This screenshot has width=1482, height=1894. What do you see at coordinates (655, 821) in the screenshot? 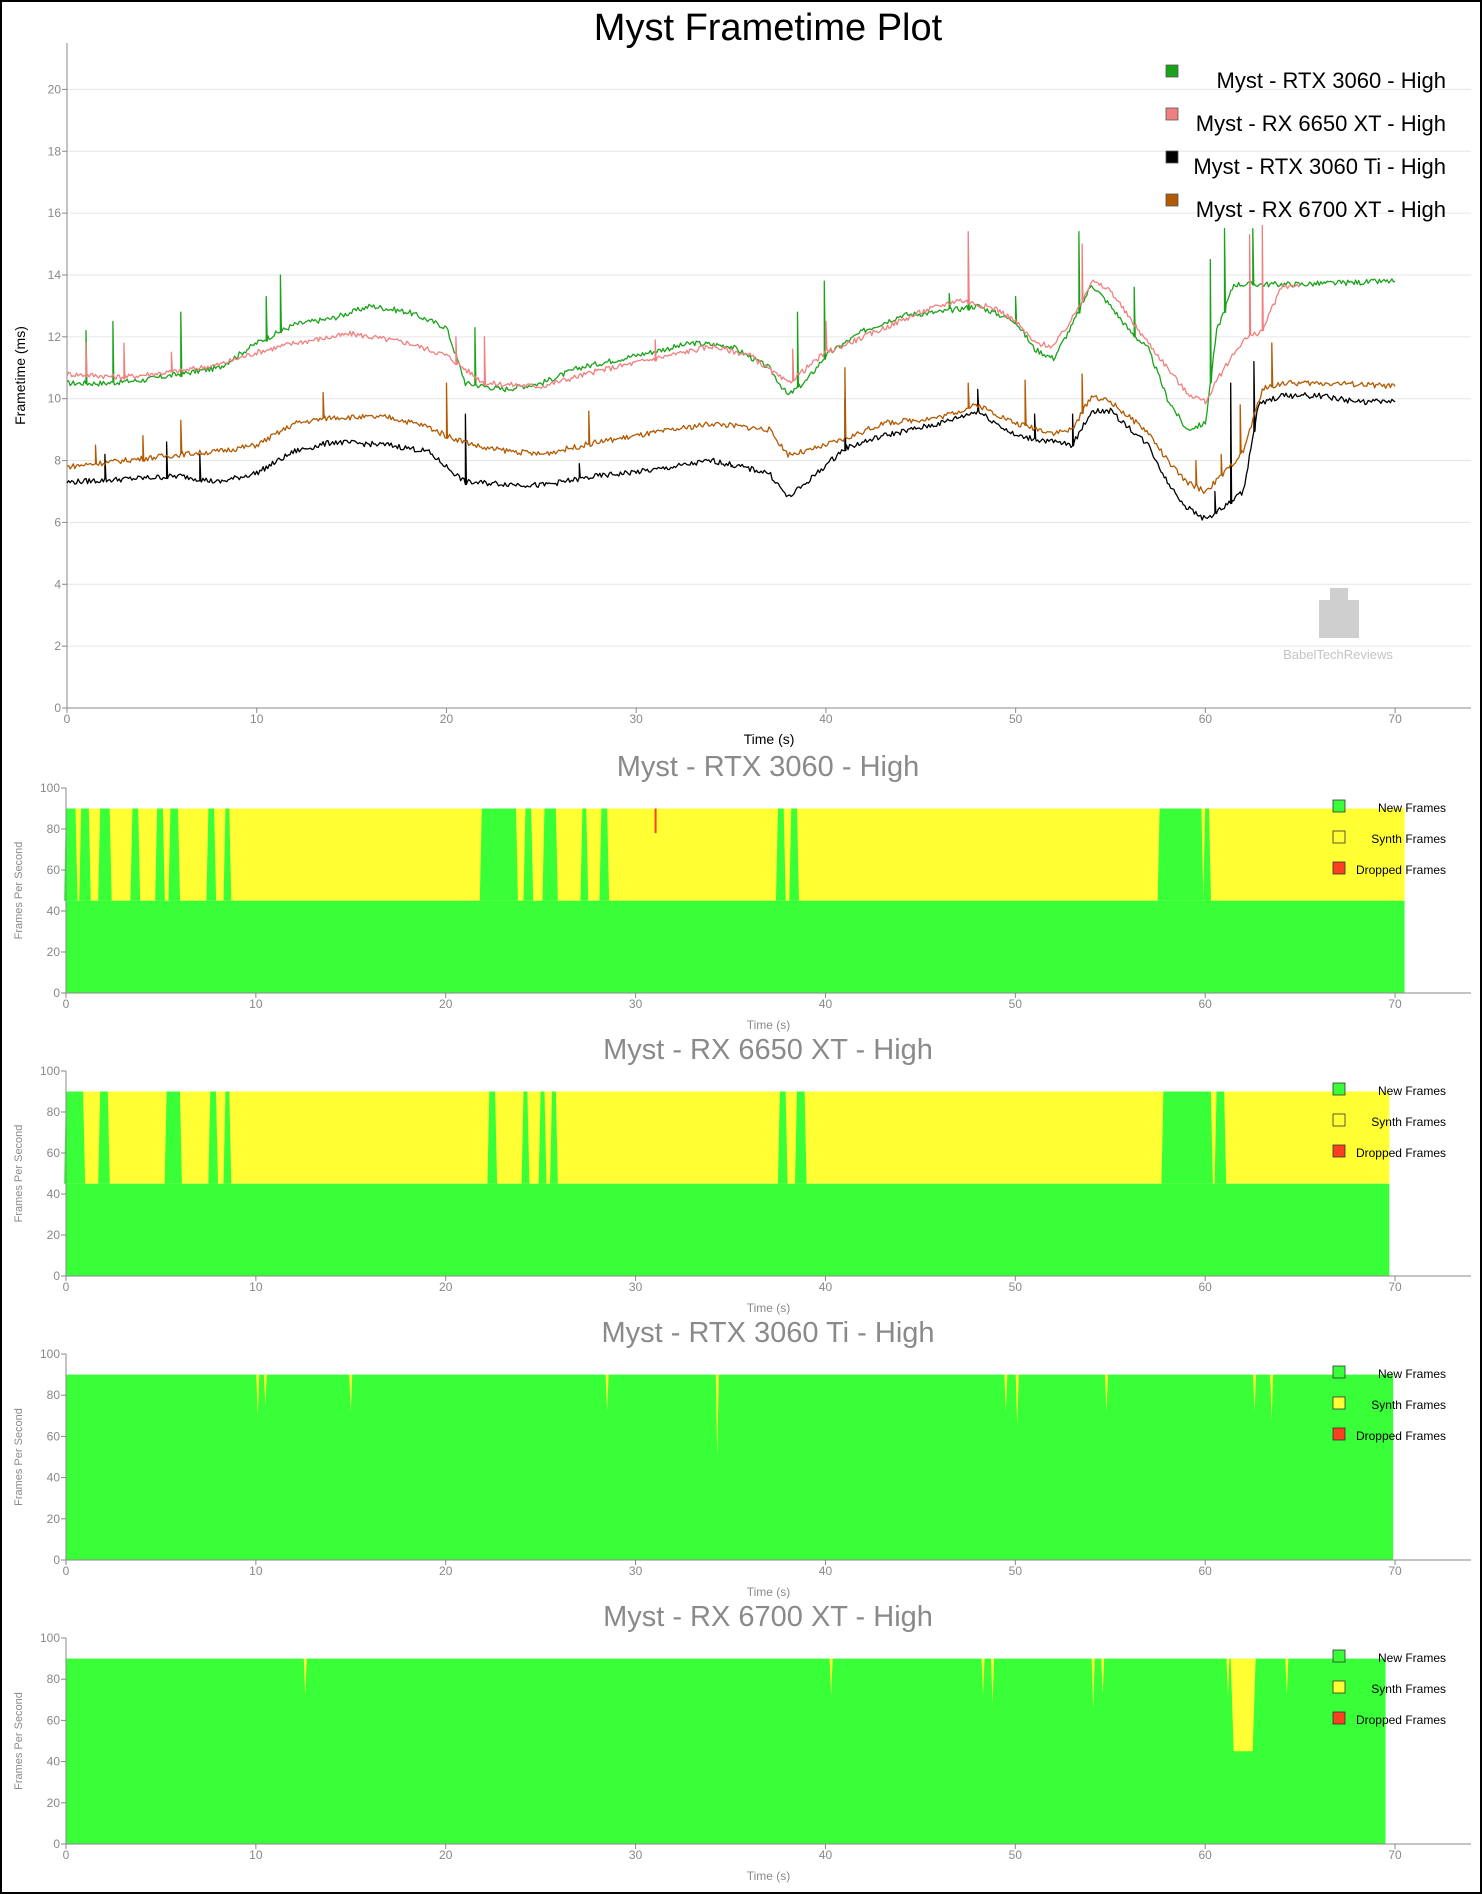
I see `dropped-frames-mark` at bounding box center [655, 821].